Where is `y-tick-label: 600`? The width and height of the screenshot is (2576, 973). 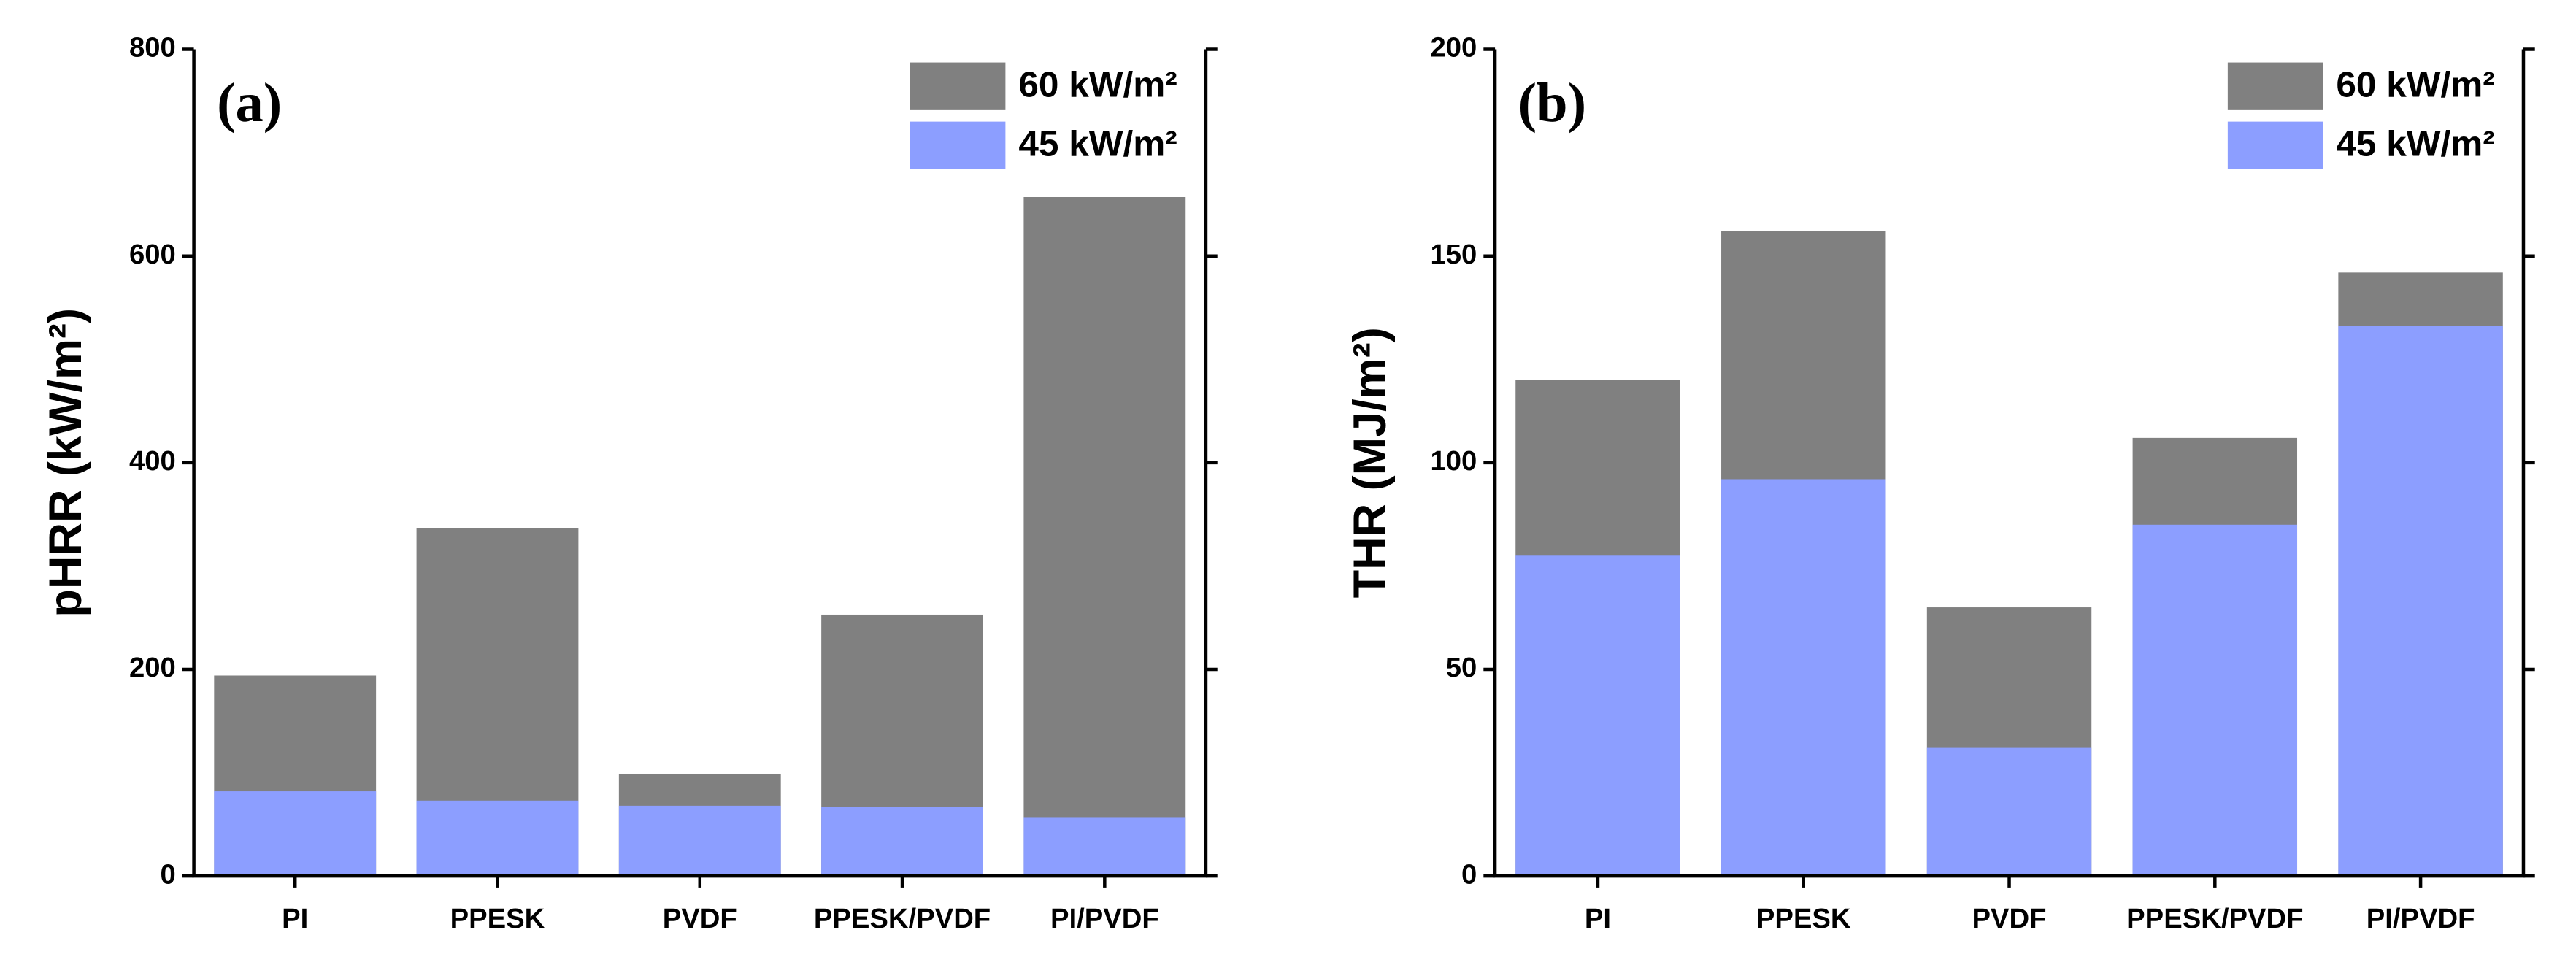
y-tick-label: 600 is located at coordinates (152, 255).